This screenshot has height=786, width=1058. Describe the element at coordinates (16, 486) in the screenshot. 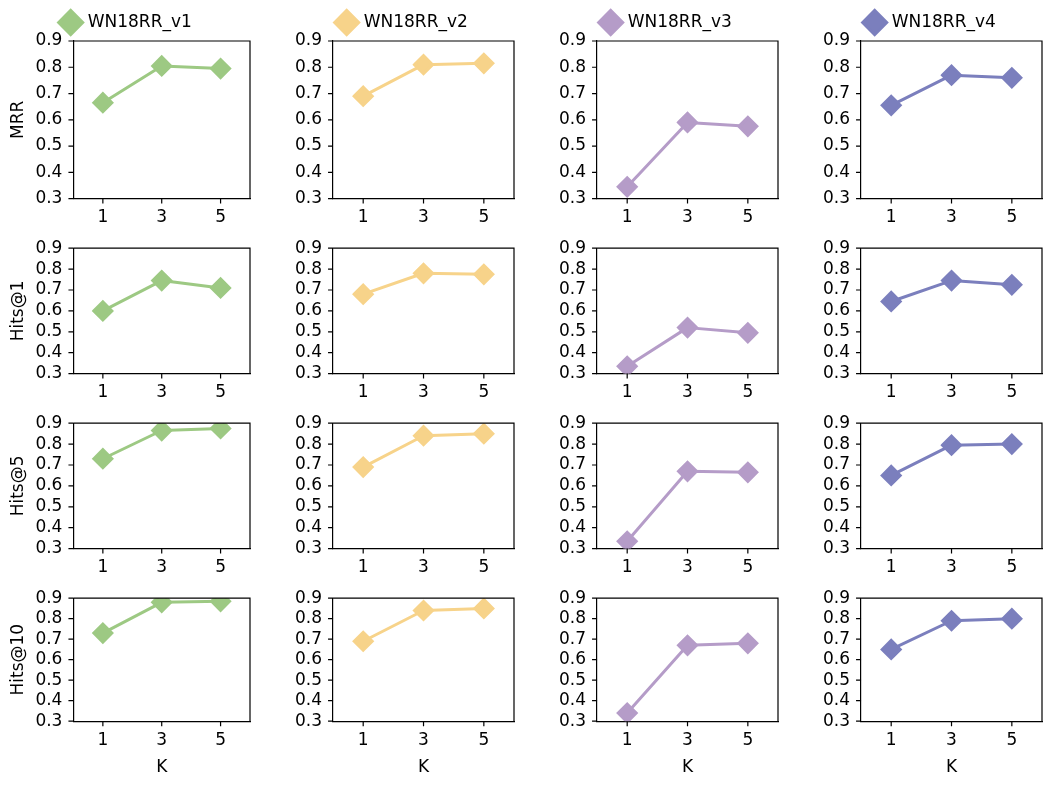

I see `y-axis-title: Hits@5` at that location.